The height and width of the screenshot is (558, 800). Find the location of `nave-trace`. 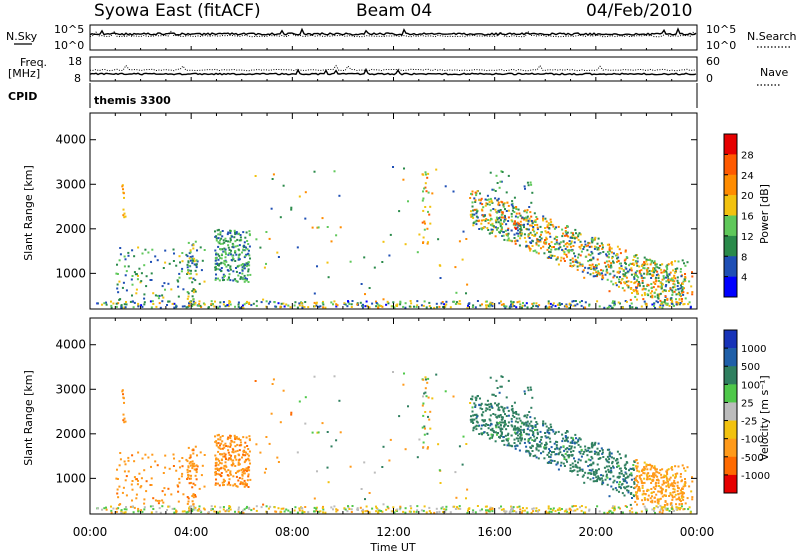

nave-trace is located at coordinates (393, 68).